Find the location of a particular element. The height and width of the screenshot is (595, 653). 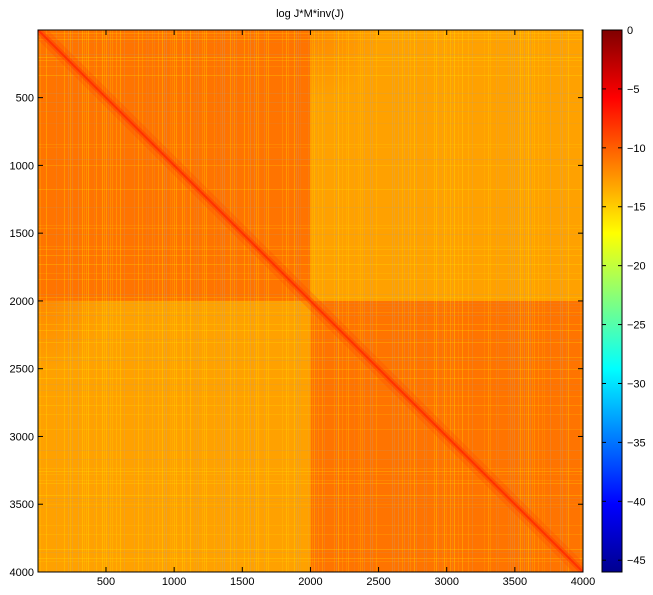

colorbar-gradient is located at coordinates (612, 301).